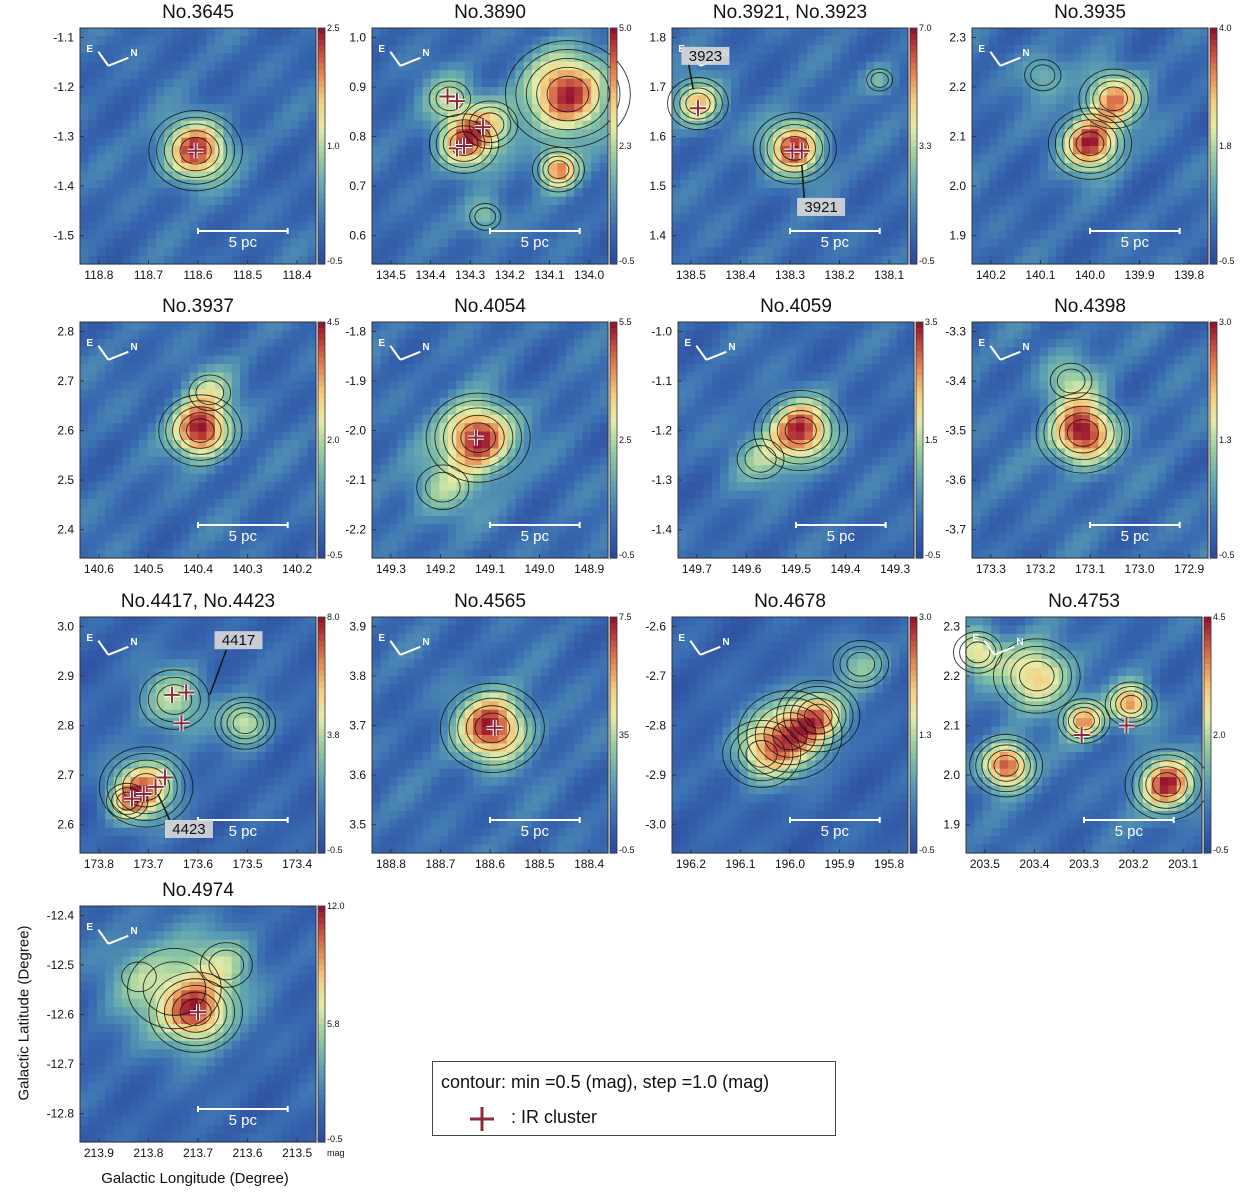  I want to click on colorbar, so click(321, 146).